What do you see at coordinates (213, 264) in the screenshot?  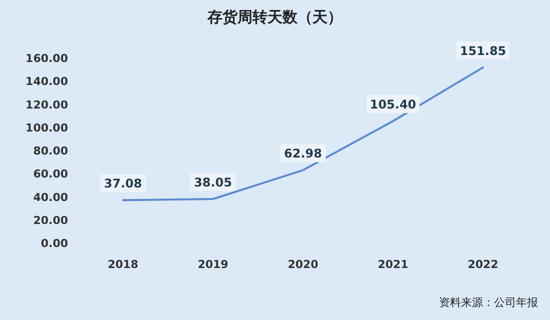 I see `x-tick-label: 2019` at bounding box center [213, 264].